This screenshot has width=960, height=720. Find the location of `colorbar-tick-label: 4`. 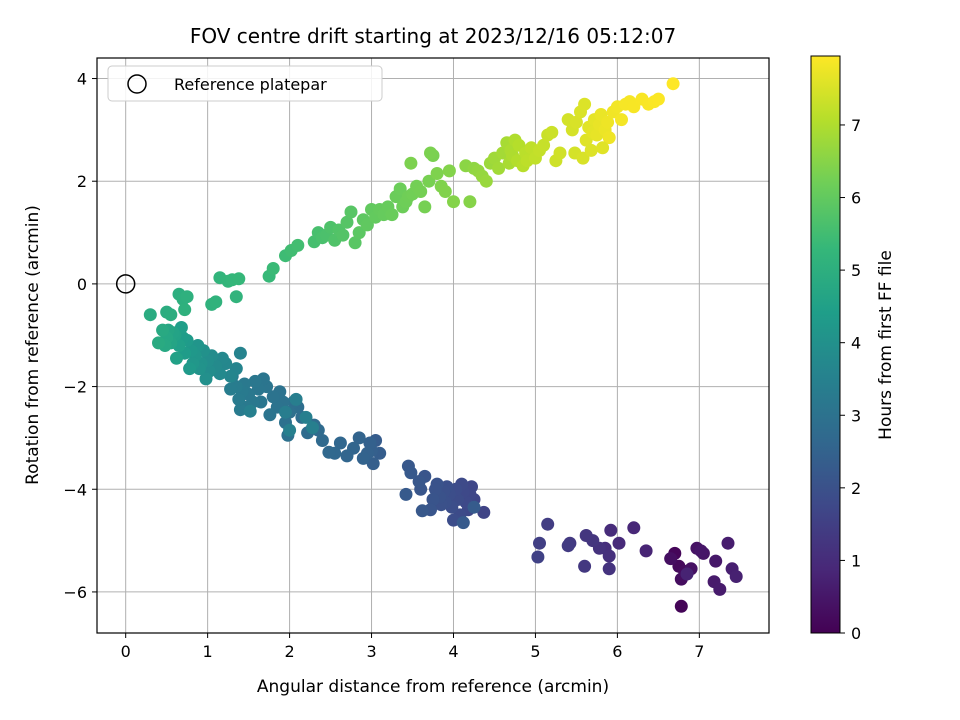

colorbar-tick-label: 4 is located at coordinates (856, 343).